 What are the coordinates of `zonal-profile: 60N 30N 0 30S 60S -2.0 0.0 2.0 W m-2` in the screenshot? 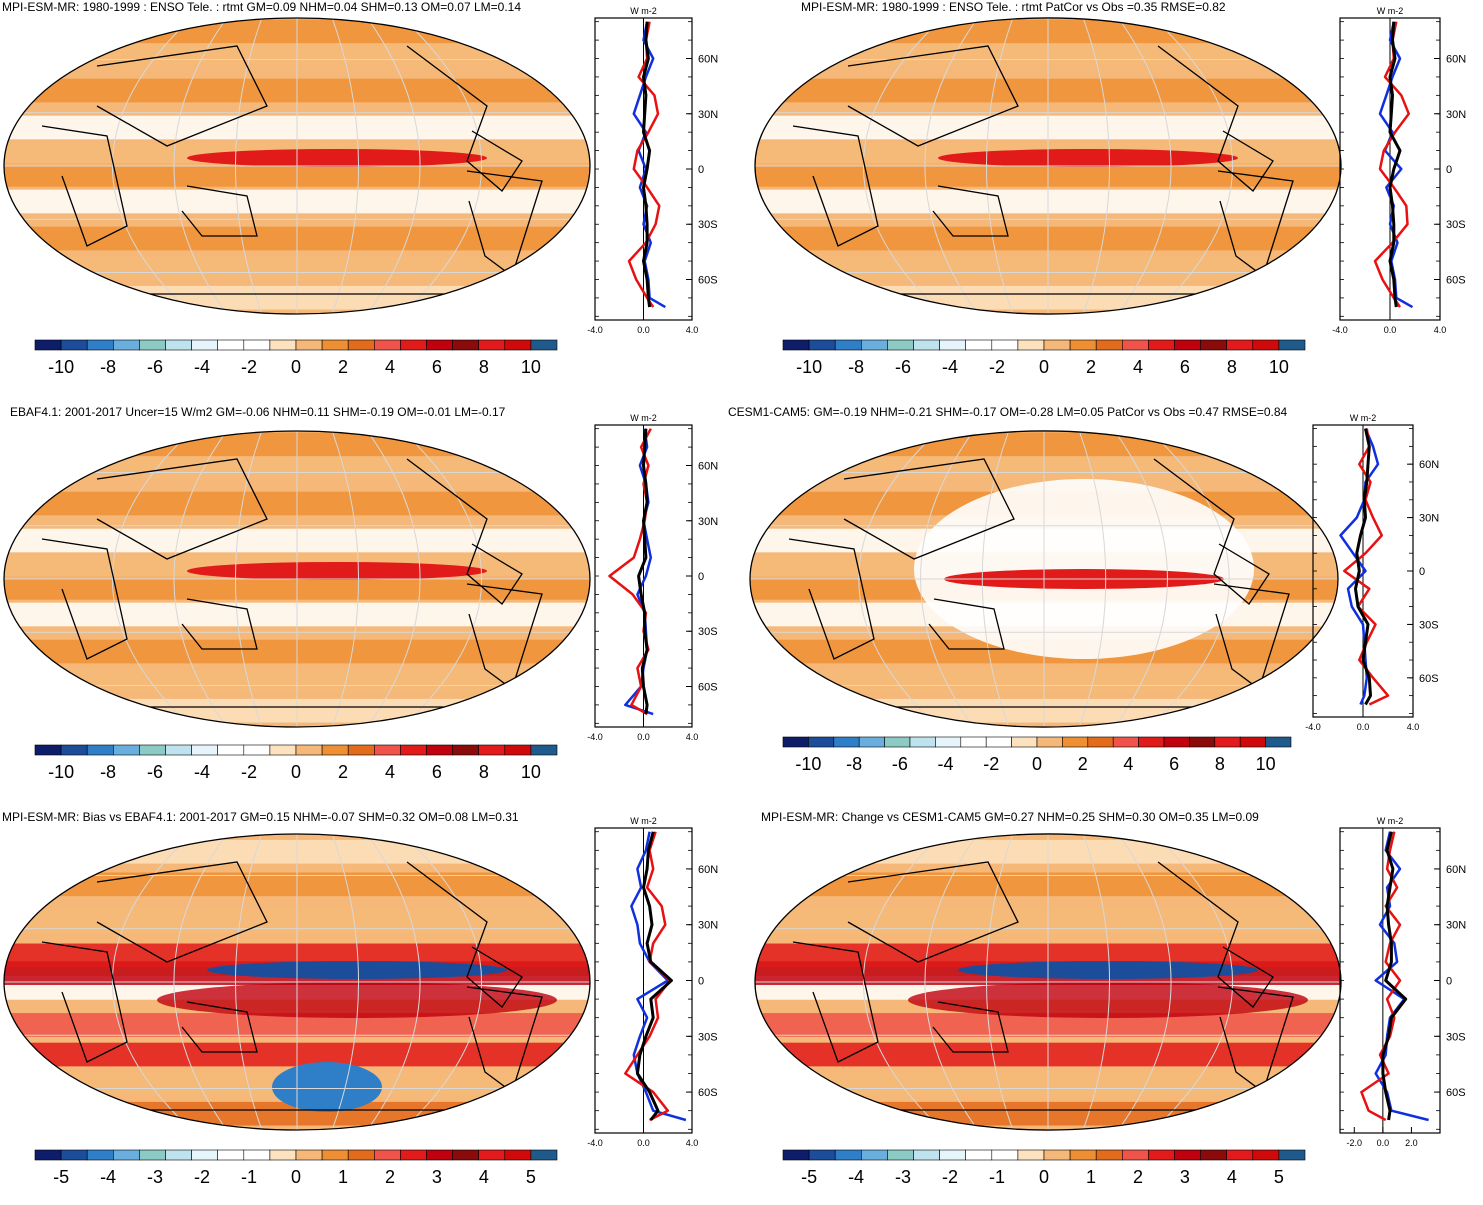 It's located at (1402, 982).